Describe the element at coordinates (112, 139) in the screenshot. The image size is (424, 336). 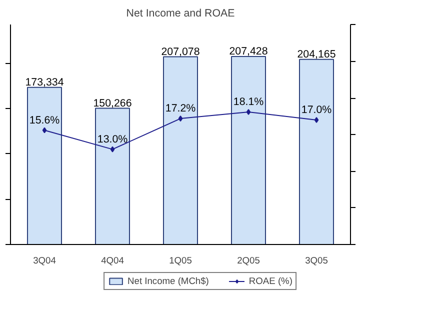
I see `data-label: 13.0%` at that location.